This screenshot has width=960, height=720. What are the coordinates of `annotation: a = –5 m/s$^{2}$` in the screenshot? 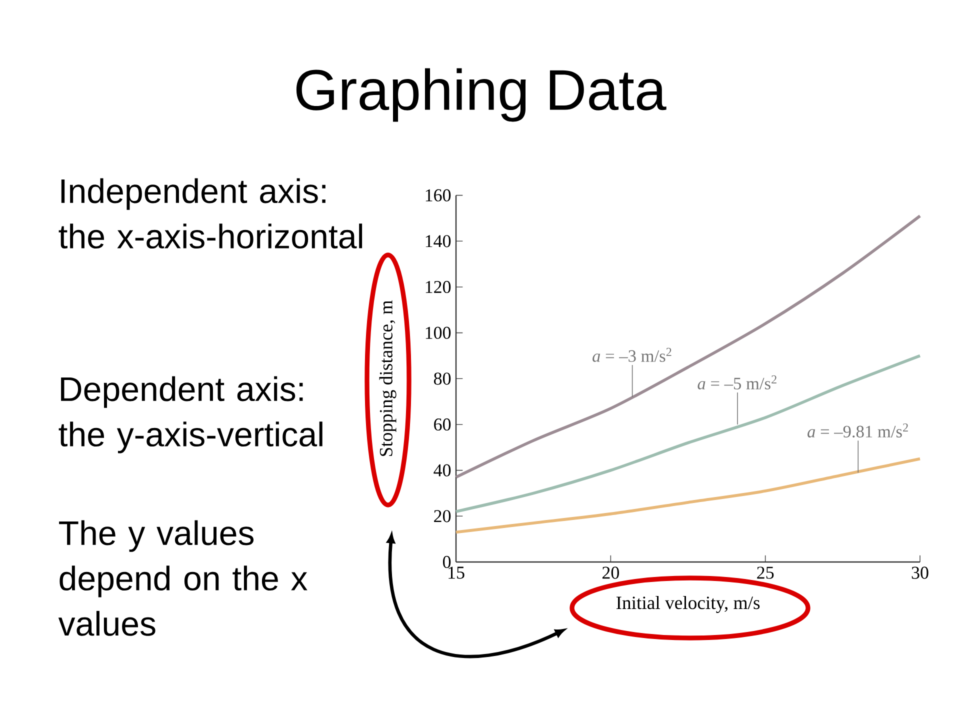 It's located at (737, 382).